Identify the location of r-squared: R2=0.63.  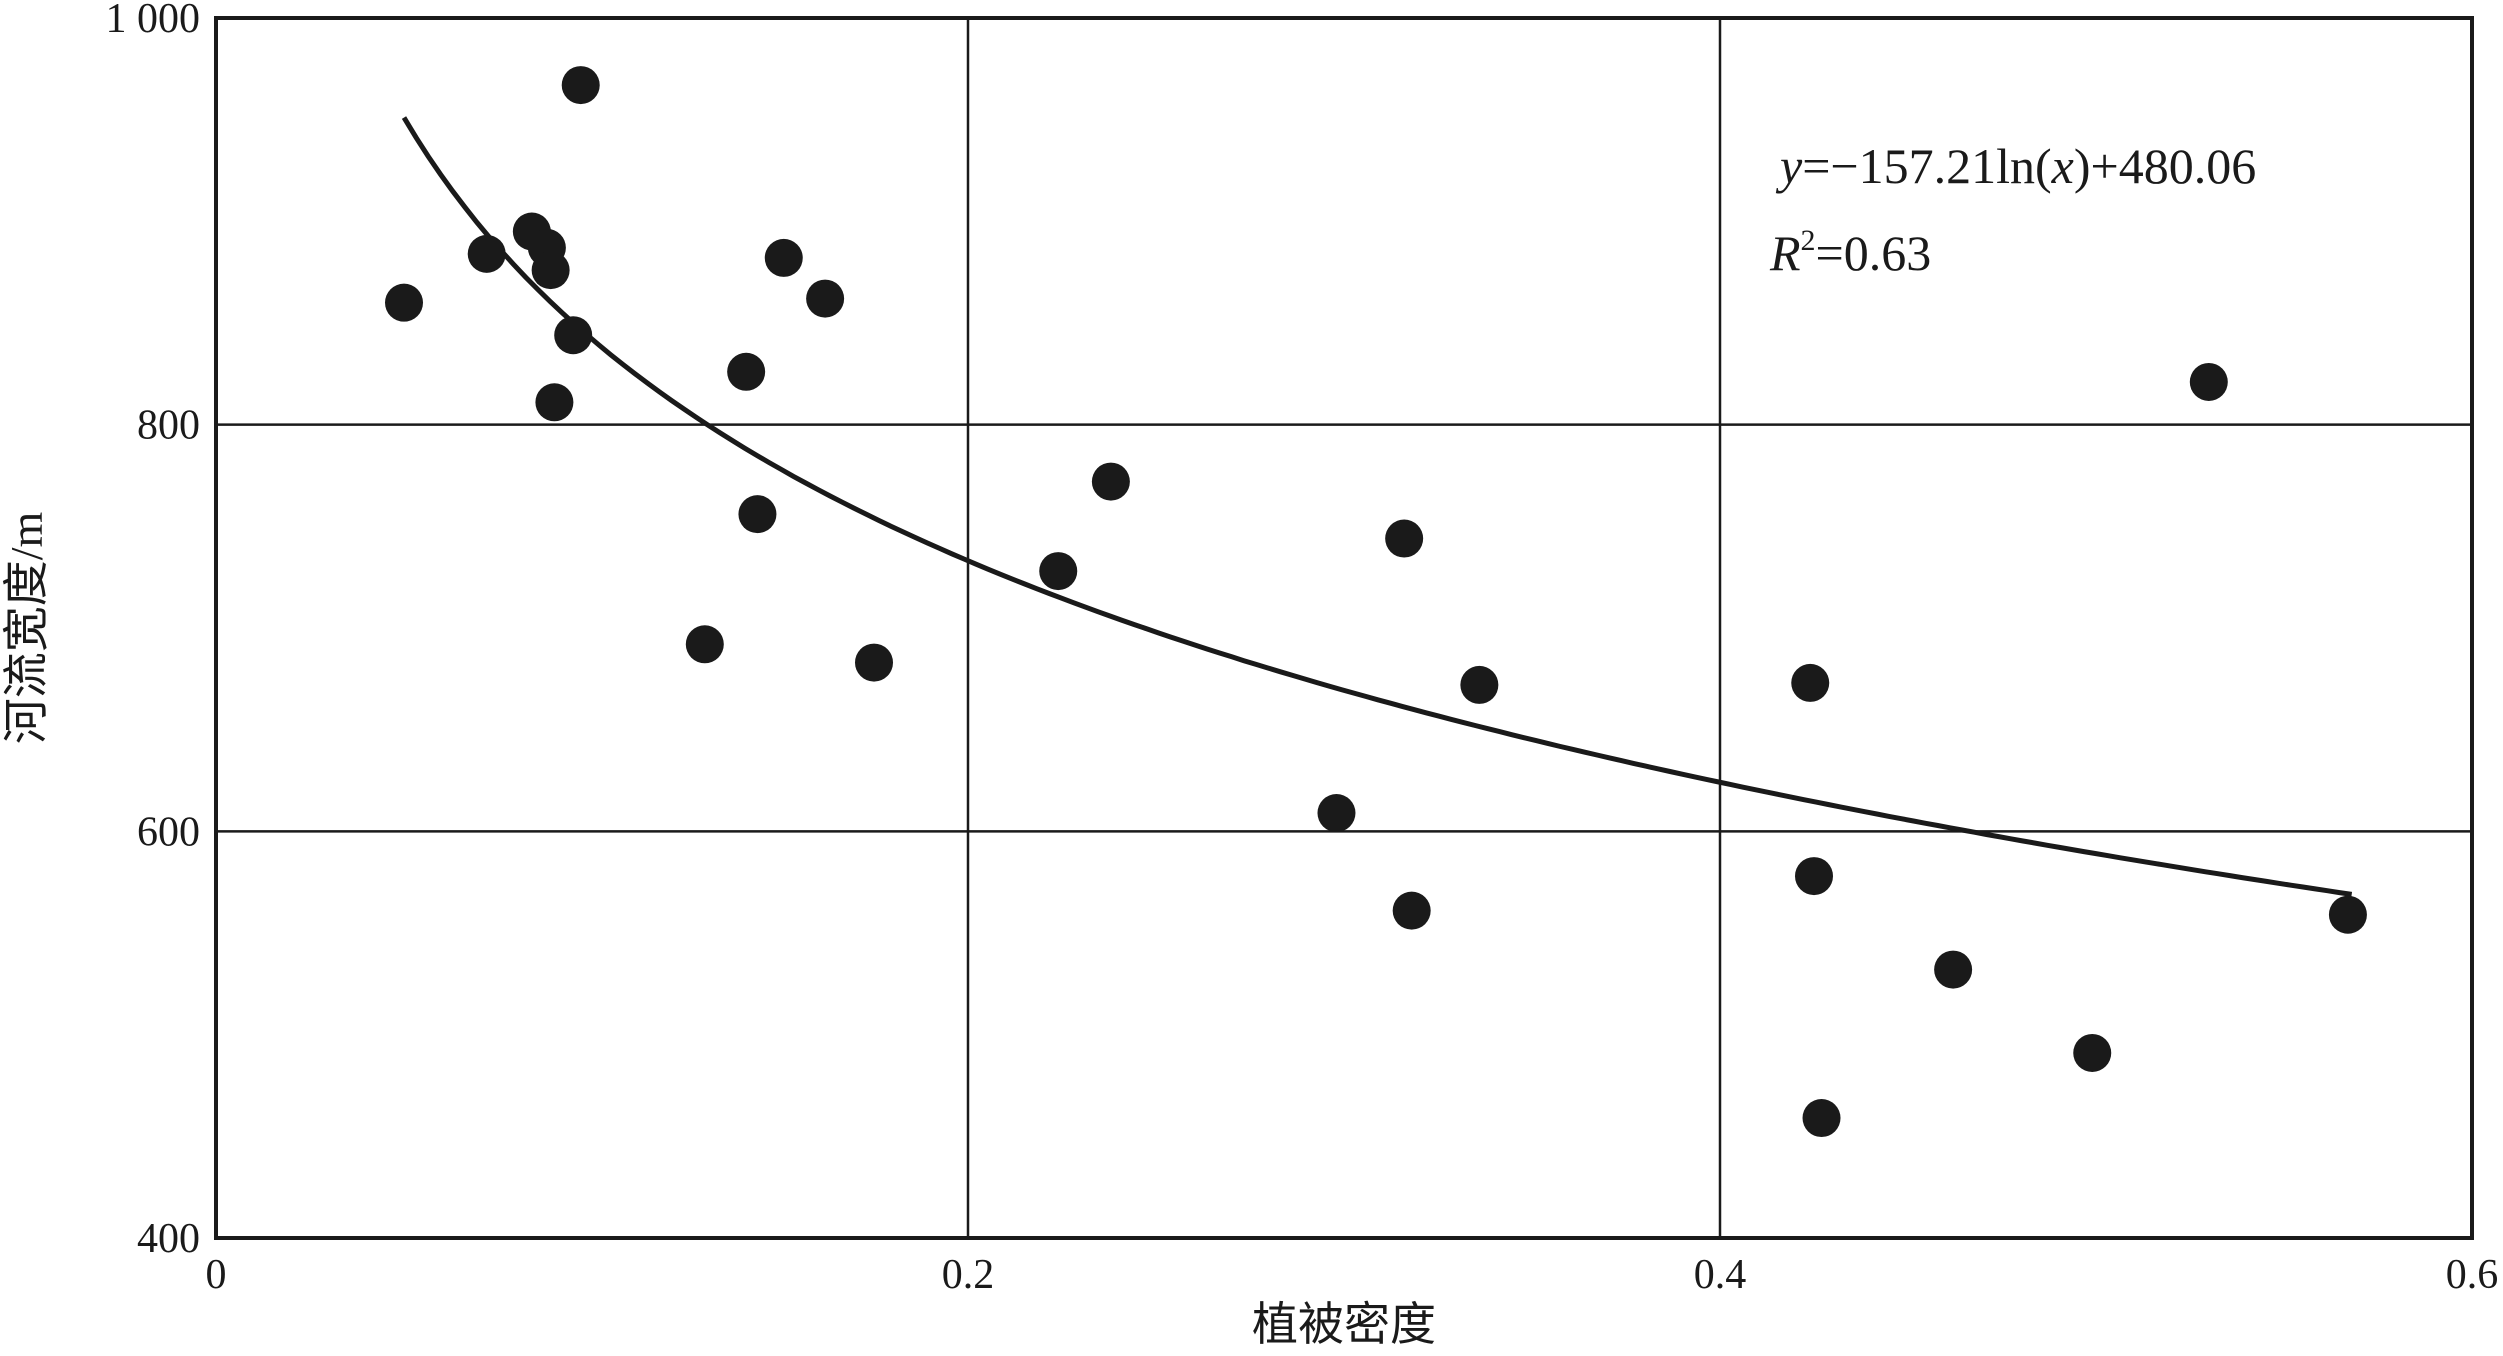
(1850, 252).